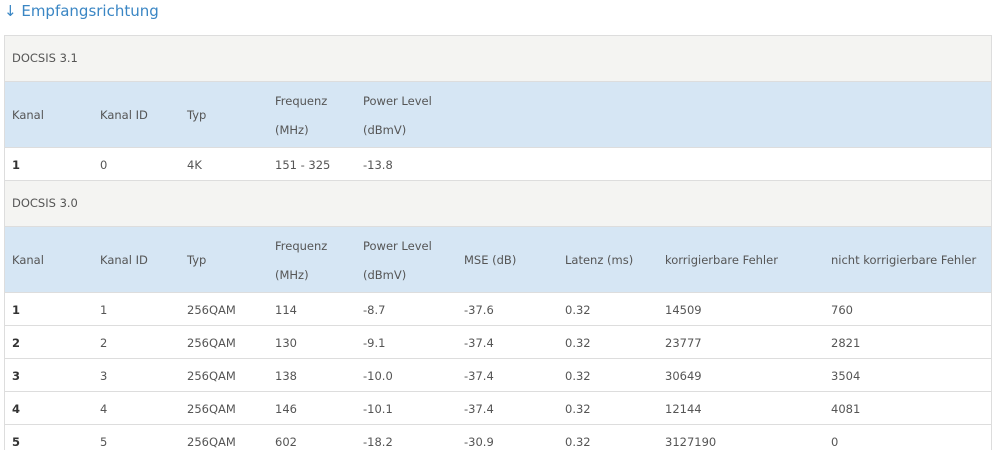 The width and height of the screenshot is (999, 450). What do you see at coordinates (286, 343) in the screenshot?
I see `cell: 130` at bounding box center [286, 343].